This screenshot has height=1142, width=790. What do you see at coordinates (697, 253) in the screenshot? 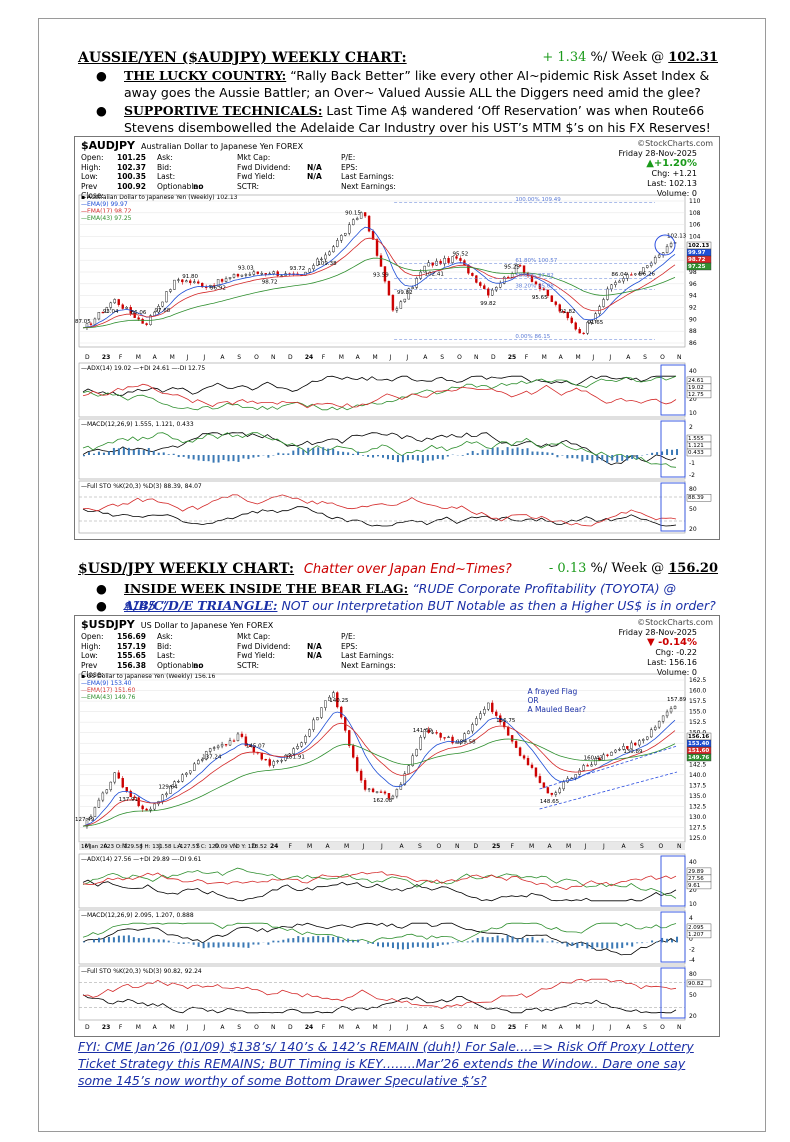
I see `right-price-tag-label: 99.97` at bounding box center [697, 253].